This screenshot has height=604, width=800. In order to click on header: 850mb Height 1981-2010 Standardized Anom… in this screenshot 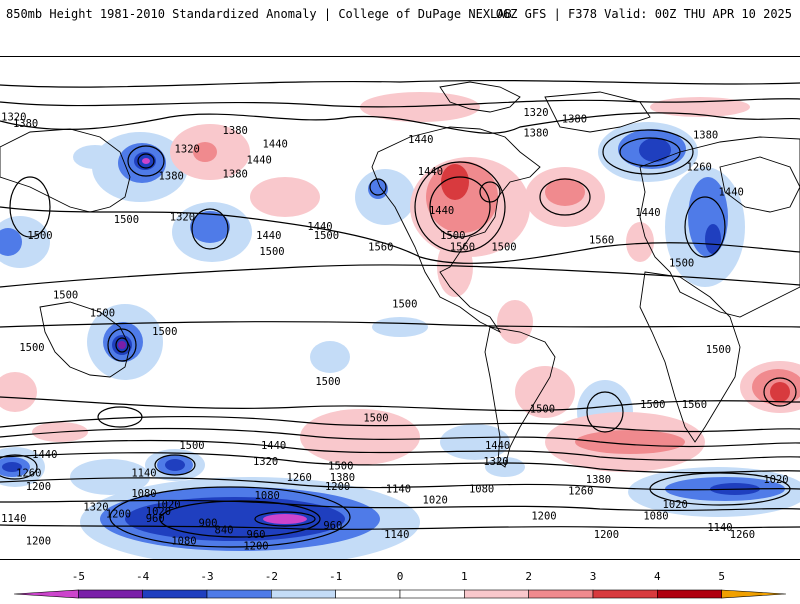, I will do `click(400, 14)`.